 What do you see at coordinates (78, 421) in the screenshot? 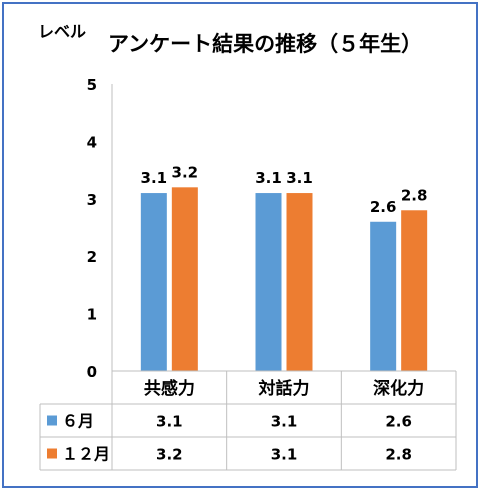
I see `legend-label: ６月` at bounding box center [78, 421].